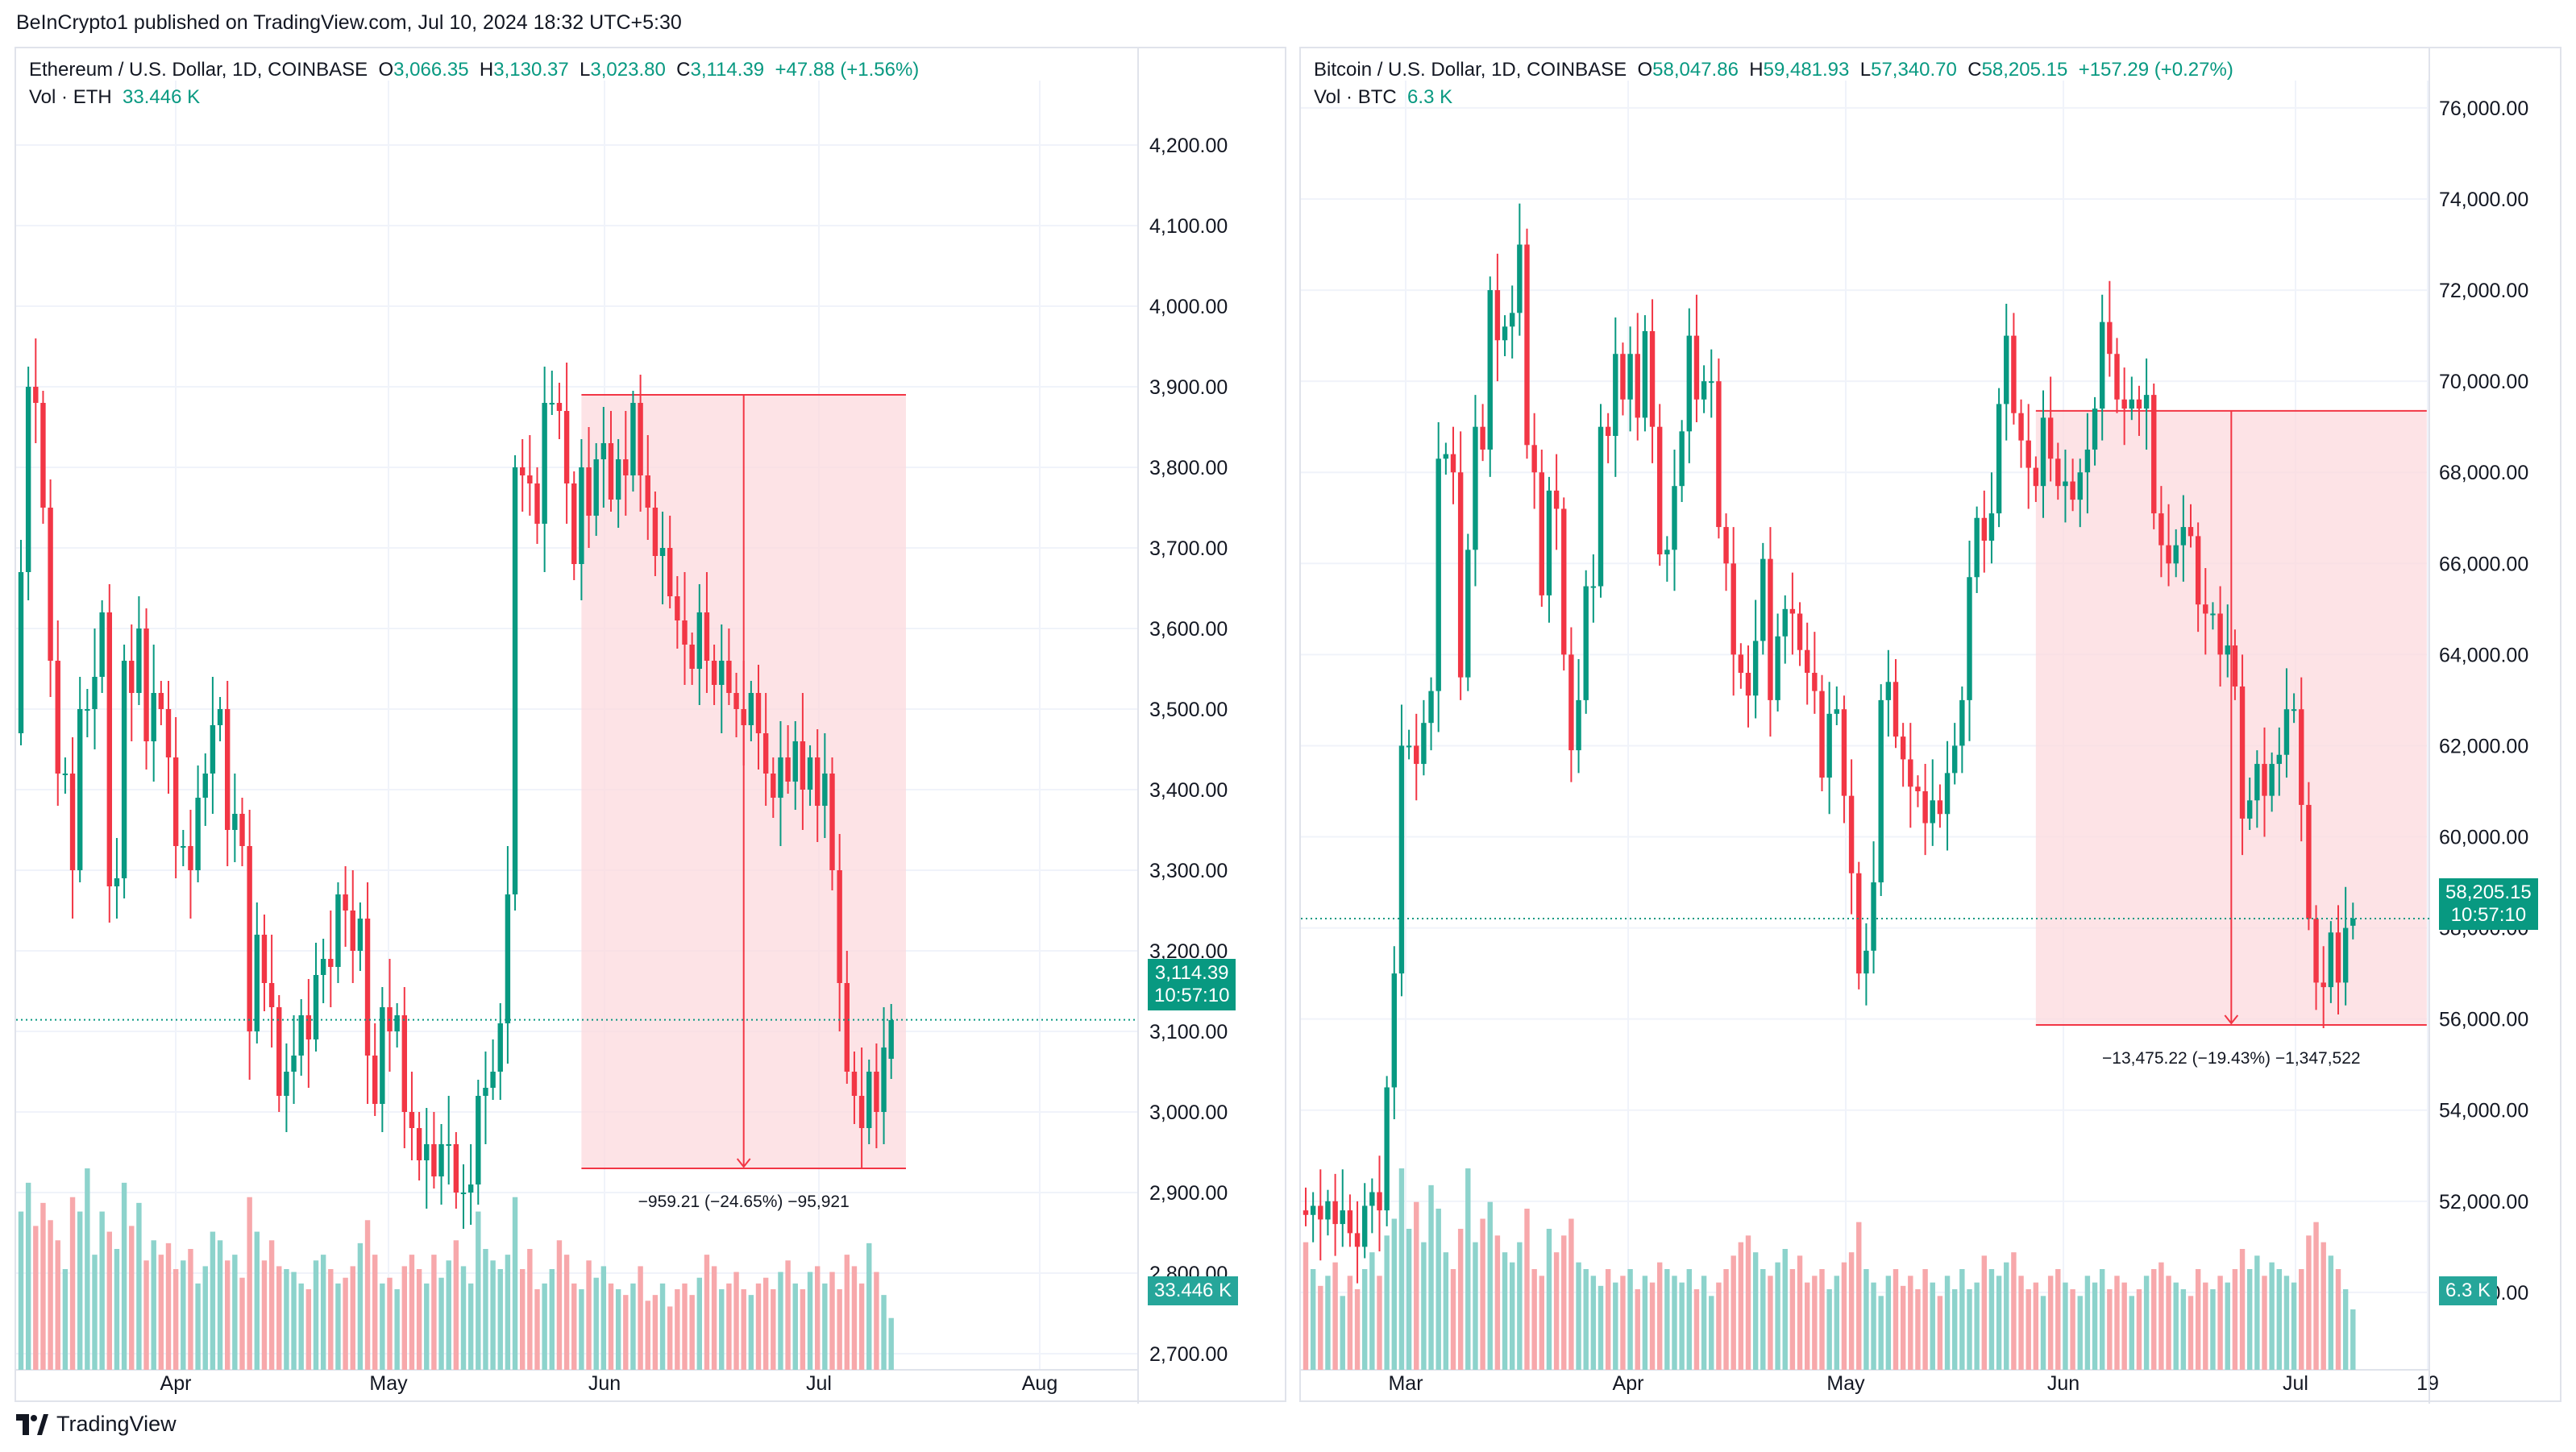  What do you see at coordinates (819, 1383) in the screenshot?
I see `x-tick-label: Jul` at bounding box center [819, 1383].